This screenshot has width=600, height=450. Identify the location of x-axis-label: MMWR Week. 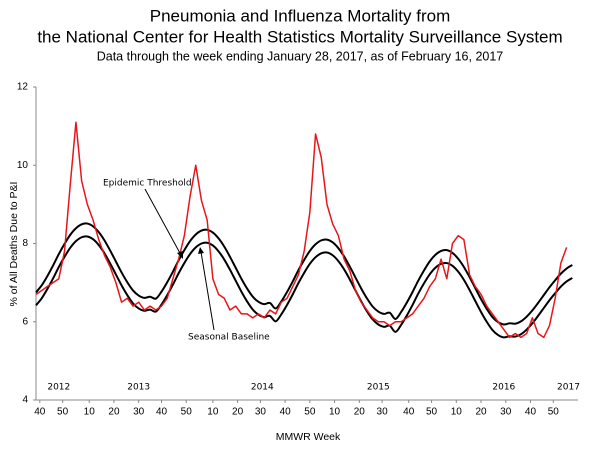
(308, 437).